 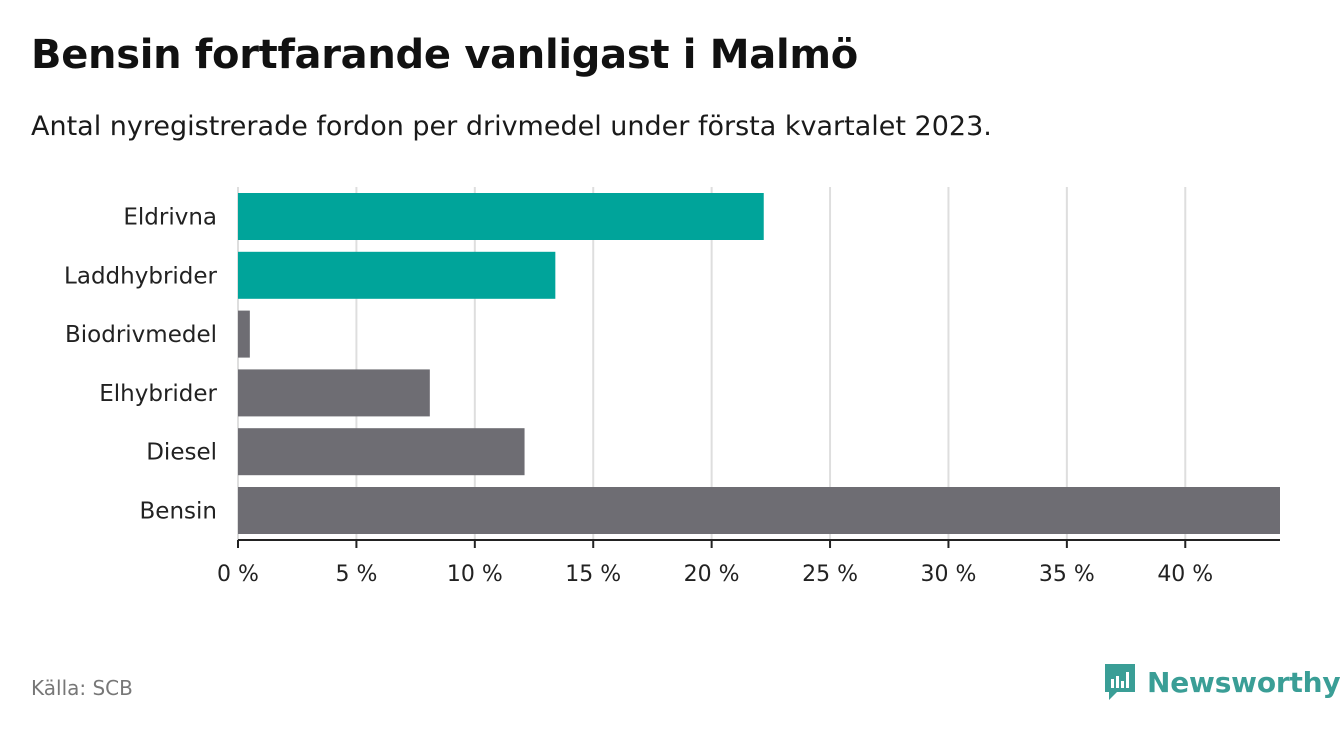 What do you see at coordinates (1243, 682) in the screenshot?
I see `brand-name: Newsworthy` at bounding box center [1243, 682].